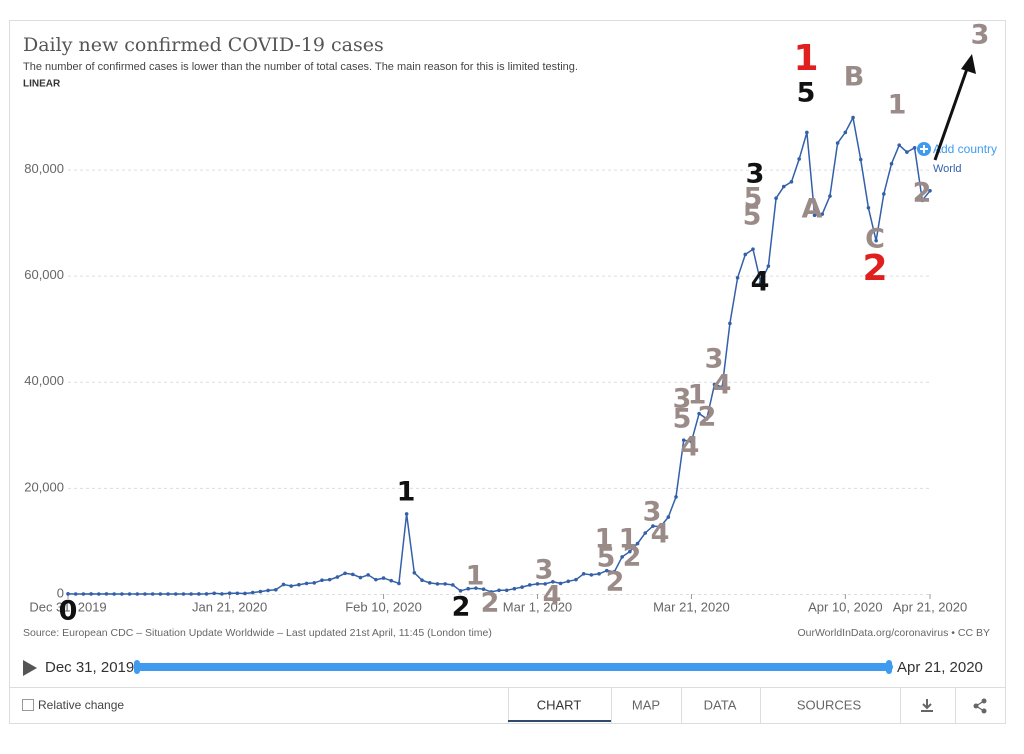 This screenshot has width=1024, height=754. Describe the element at coordinates (690, 447) in the screenshot. I see `annotation: 4` at that location.